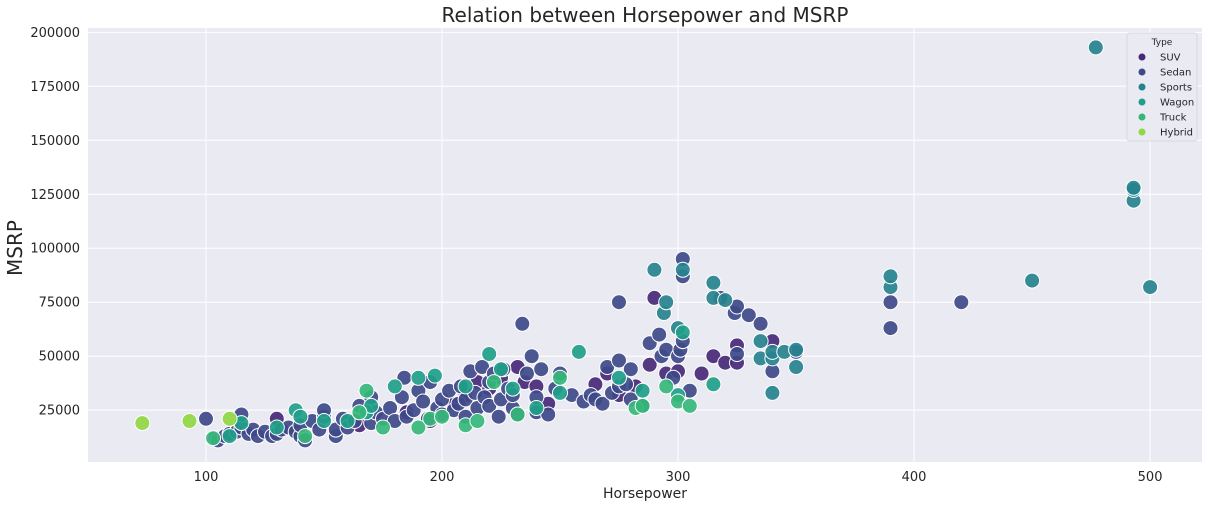 The height and width of the screenshot is (512, 1210). Describe the element at coordinates (442, 477) in the screenshot. I see `x-tick-label: 200` at that location.